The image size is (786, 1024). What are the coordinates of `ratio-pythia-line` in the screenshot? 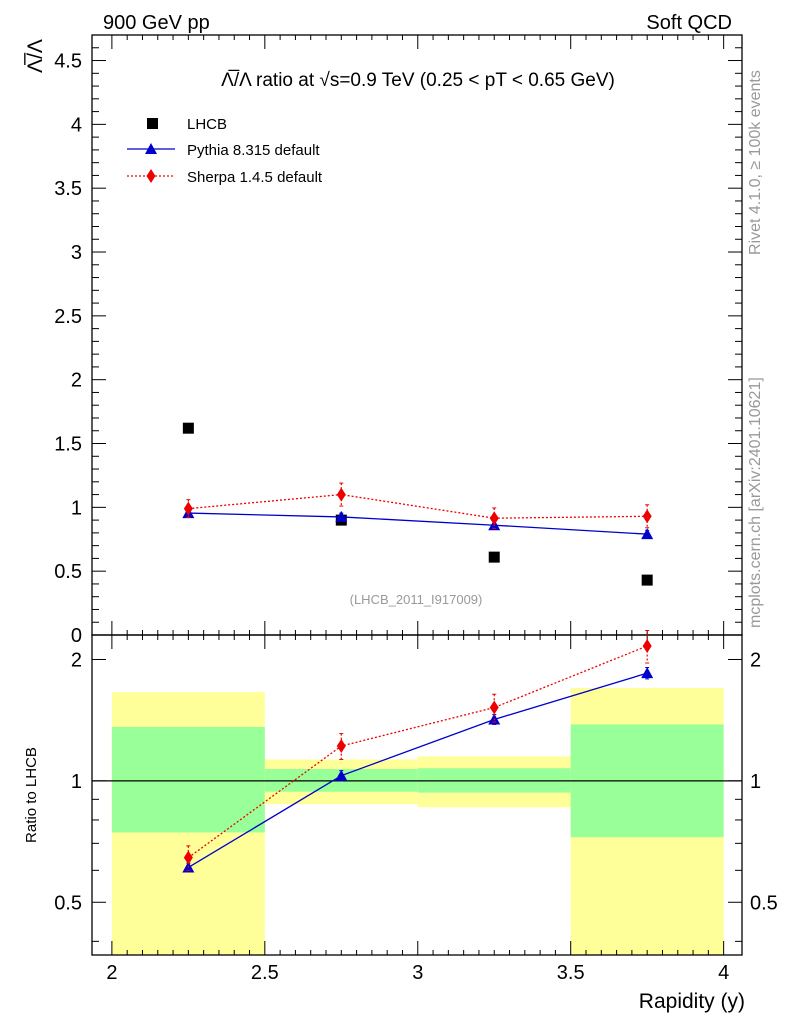 It's located at (418, 770).